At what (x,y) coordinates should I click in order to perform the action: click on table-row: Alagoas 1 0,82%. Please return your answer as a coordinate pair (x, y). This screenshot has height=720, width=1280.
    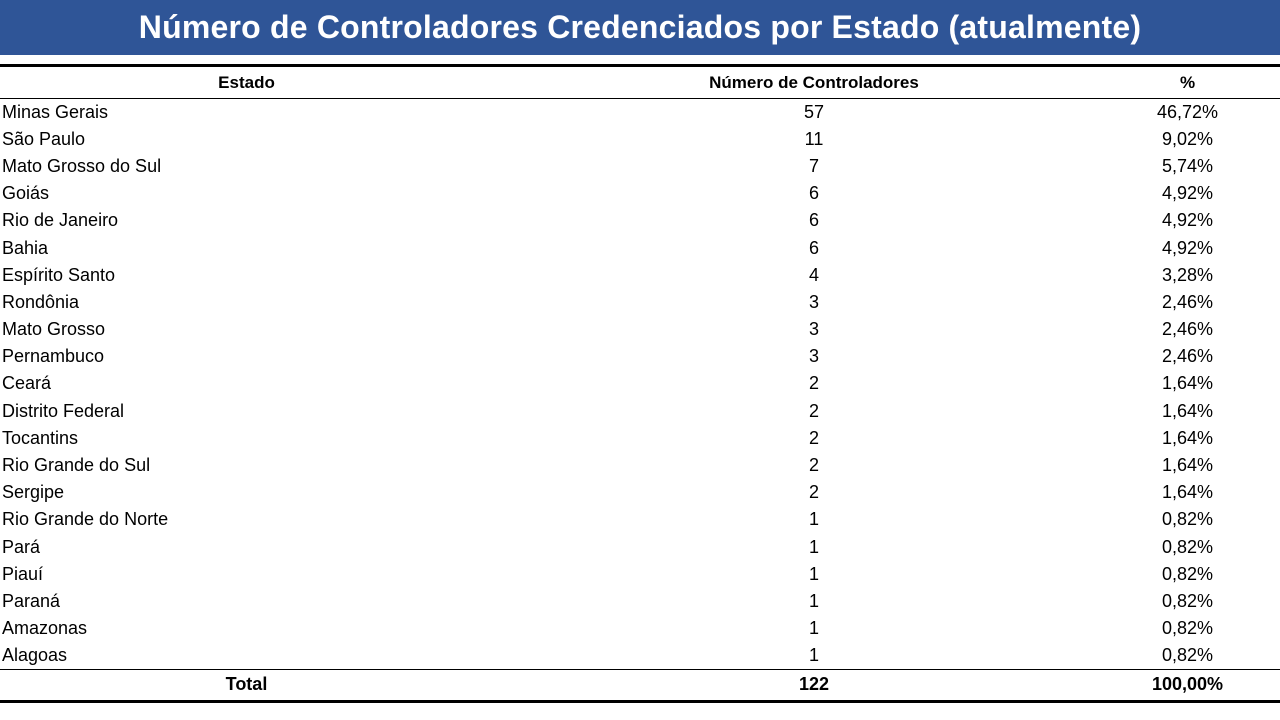
    Looking at the image, I should click on (640, 655).